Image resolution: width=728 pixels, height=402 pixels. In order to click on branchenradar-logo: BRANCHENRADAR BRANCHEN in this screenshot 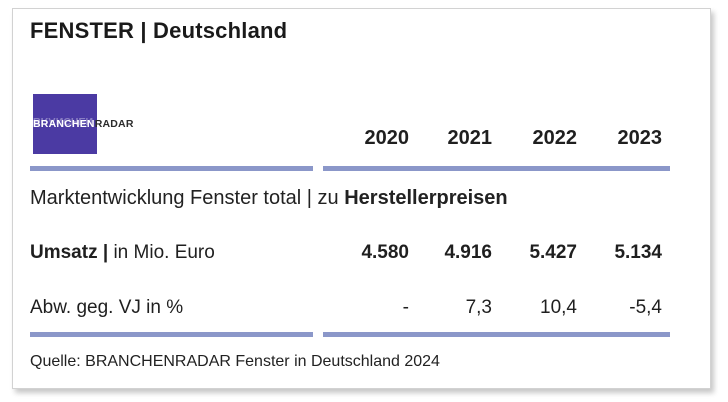, I will do `click(83, 124)`.